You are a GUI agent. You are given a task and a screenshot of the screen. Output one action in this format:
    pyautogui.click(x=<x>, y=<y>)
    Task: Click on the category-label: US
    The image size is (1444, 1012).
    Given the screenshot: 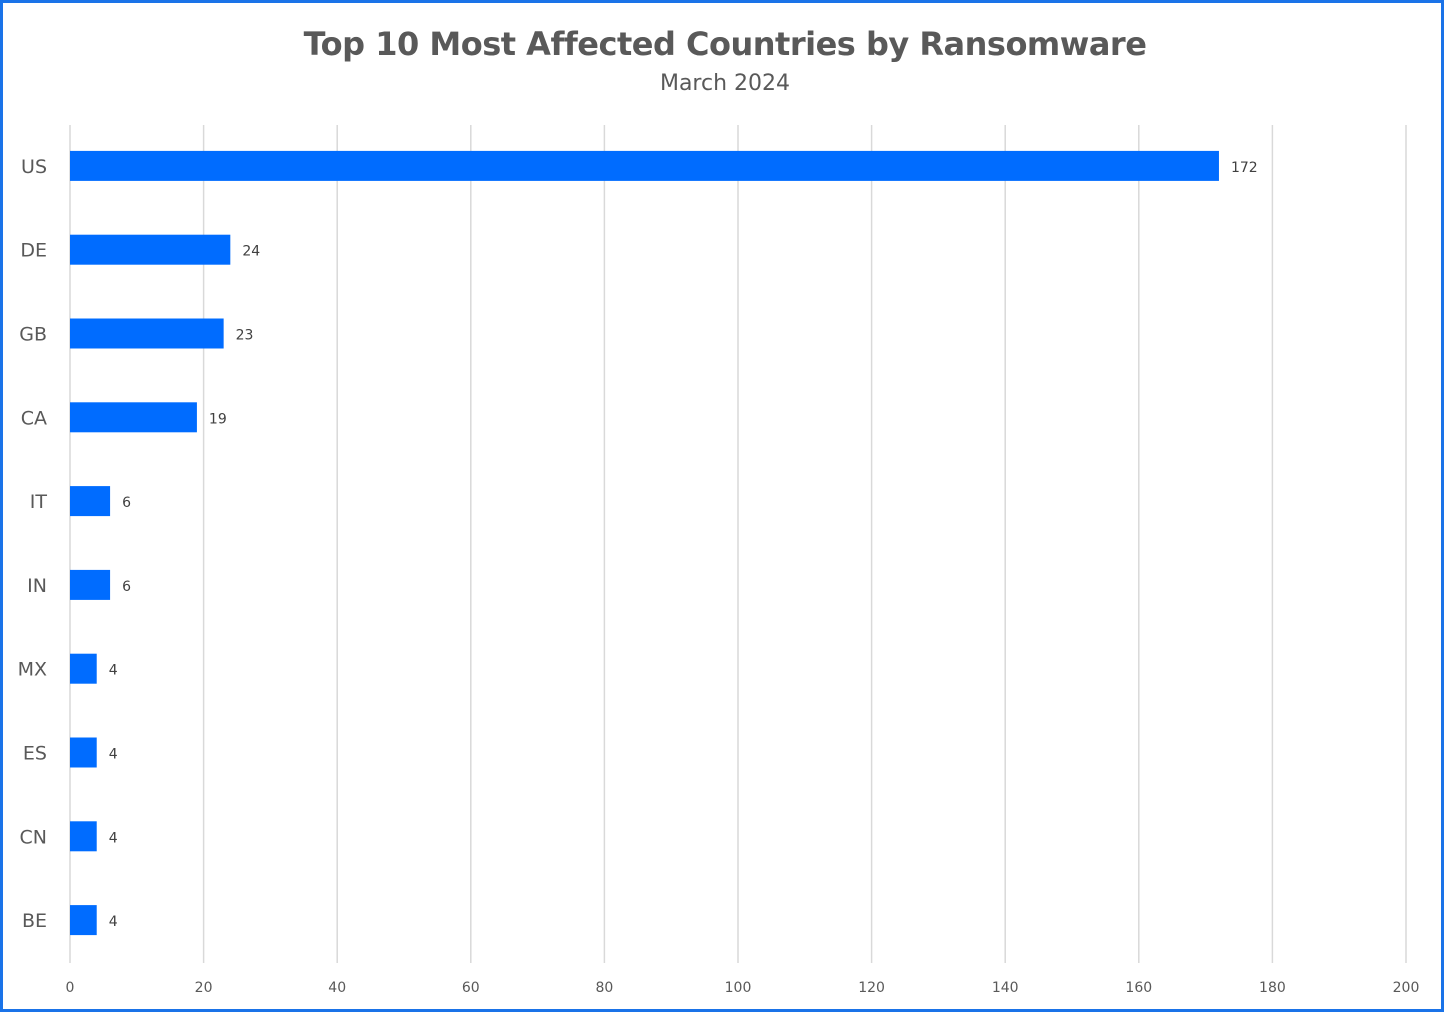 What is the action you would take?
    pyautogui.click(x=34, y=167)
    